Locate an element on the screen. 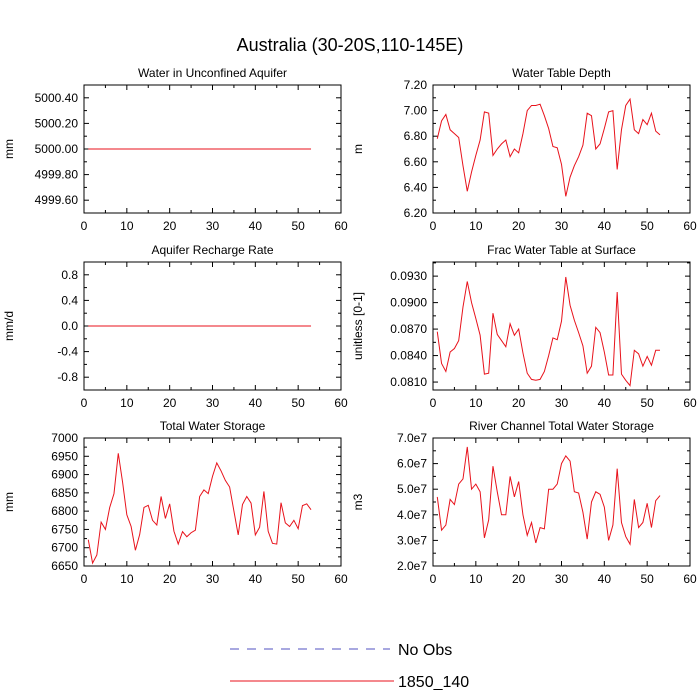 Image resolution: width=700 pixels, height=700 pixels. y-tick-label: 4.0e7 is located at coordinates (412, 515).